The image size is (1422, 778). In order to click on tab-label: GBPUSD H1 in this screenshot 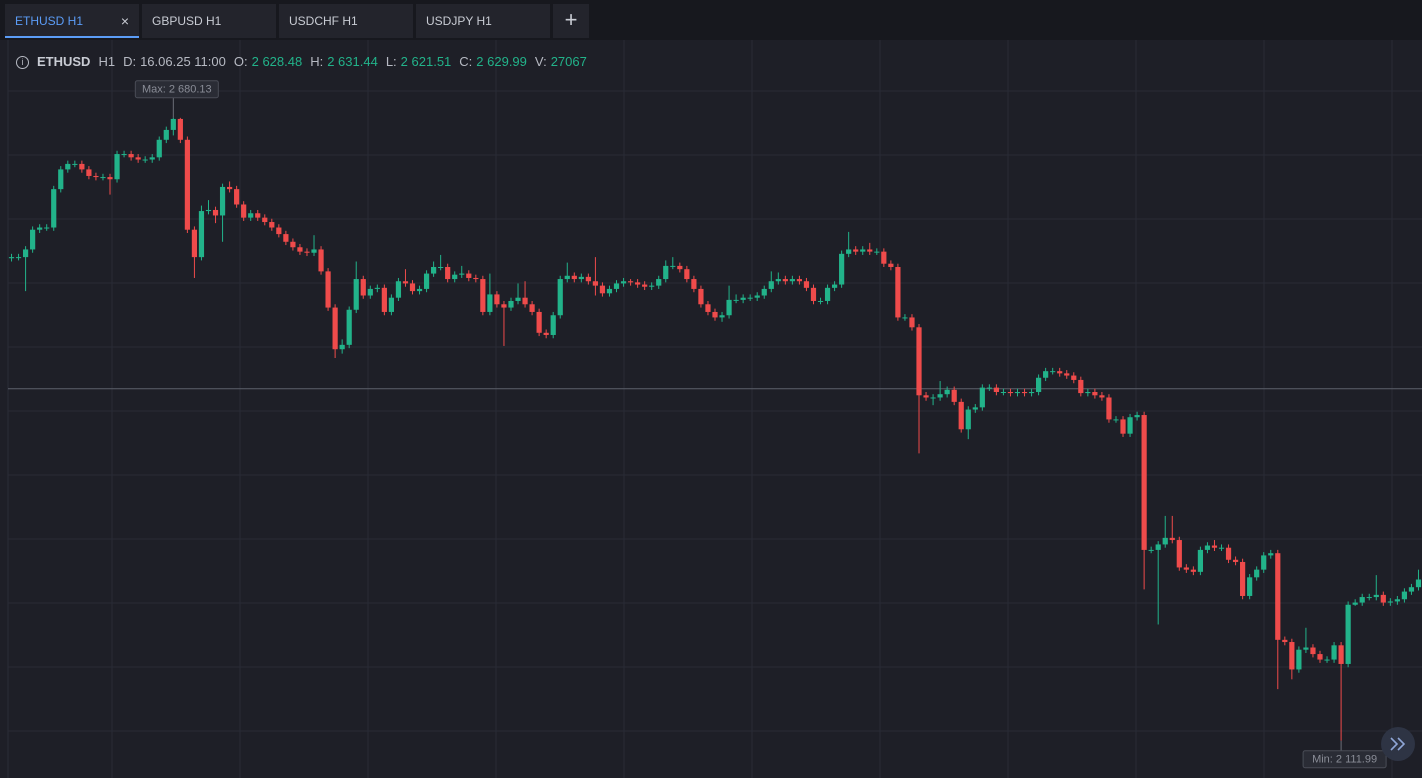, I will do `click(187, 21)`.